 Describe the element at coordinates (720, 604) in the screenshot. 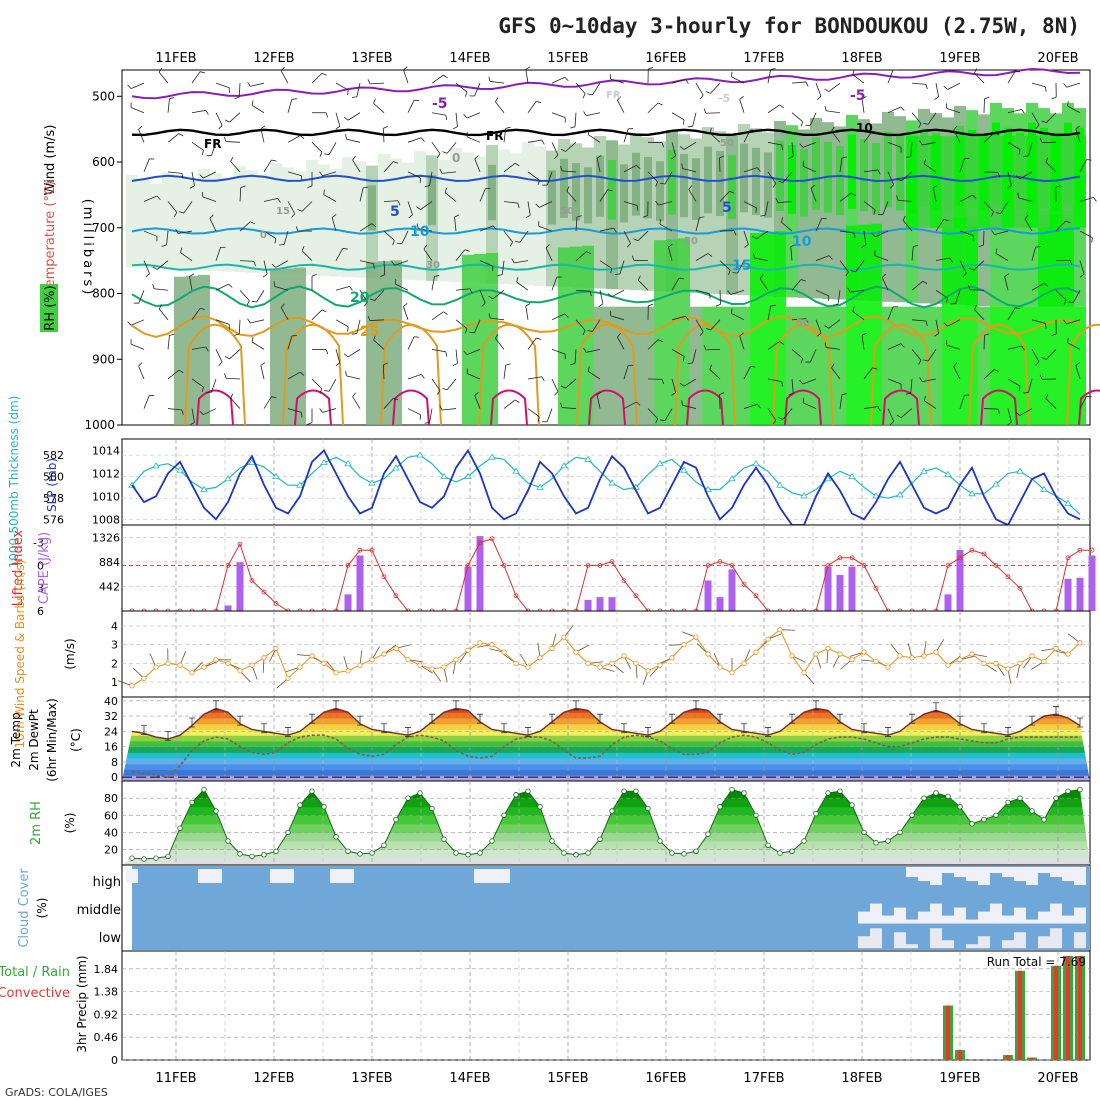

I see `cape-bar` at that location.